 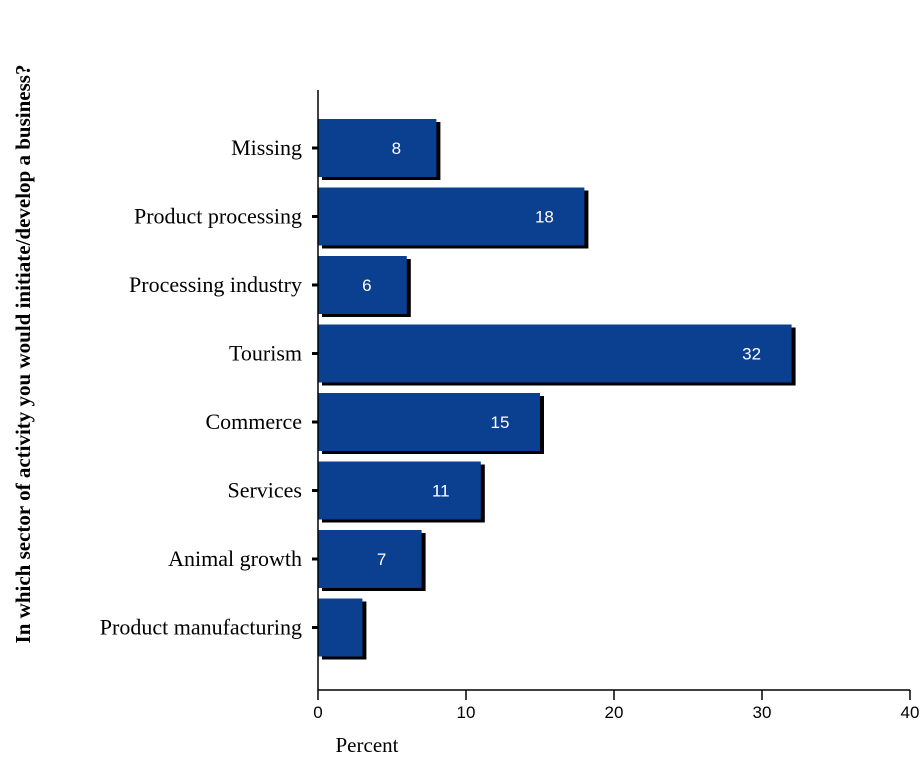 What do you see at coordinates (367, 745) in the screenshot?
I see `x-axis-title: Percent` at bounding box center [367, 745].